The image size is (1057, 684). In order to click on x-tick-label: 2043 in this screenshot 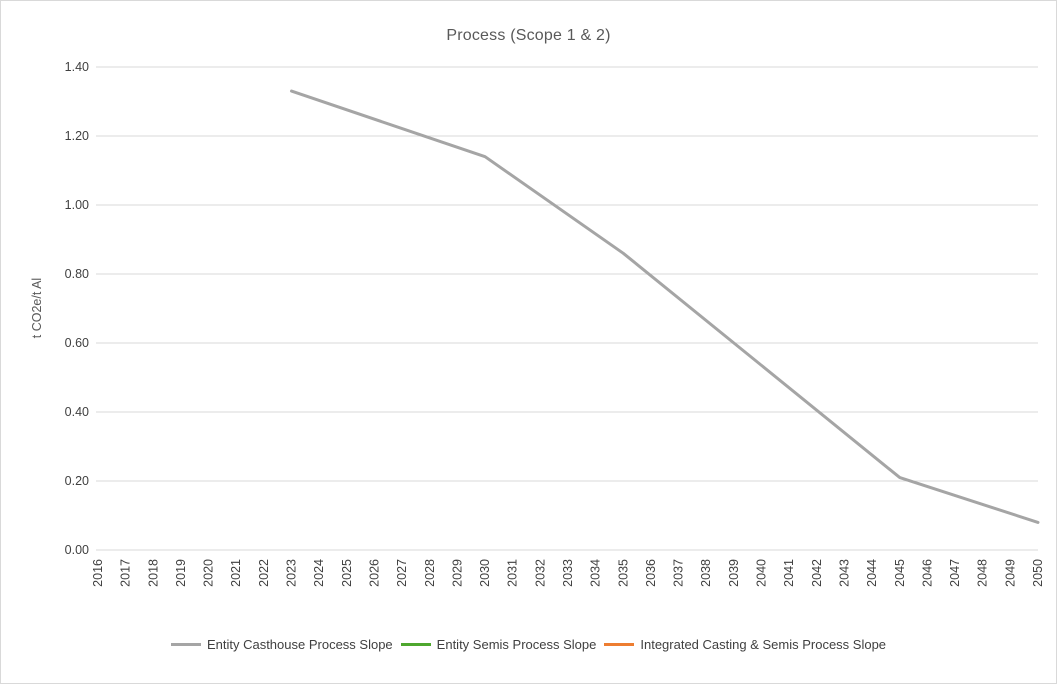, I will do `click(844, 573)`.